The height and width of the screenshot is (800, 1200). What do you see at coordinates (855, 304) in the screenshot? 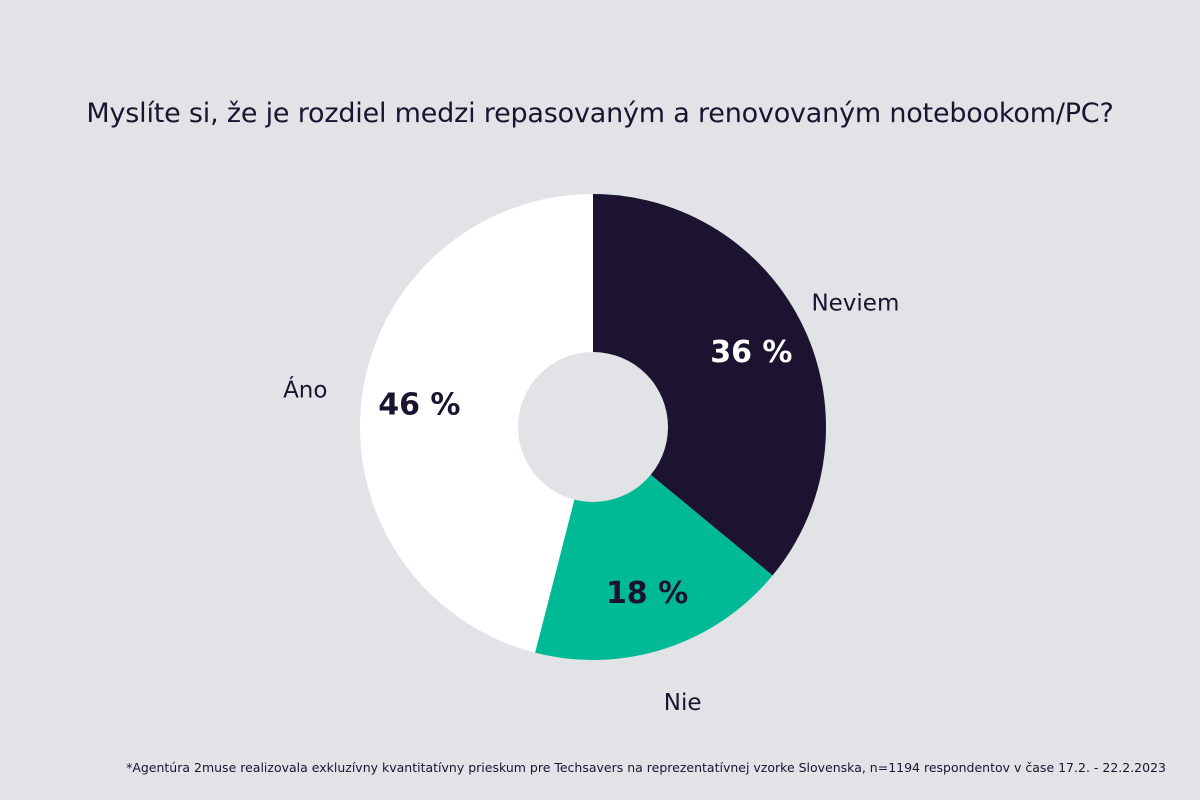
I see `category-label-neviem: Neviem` at bounding box center [855, 304].